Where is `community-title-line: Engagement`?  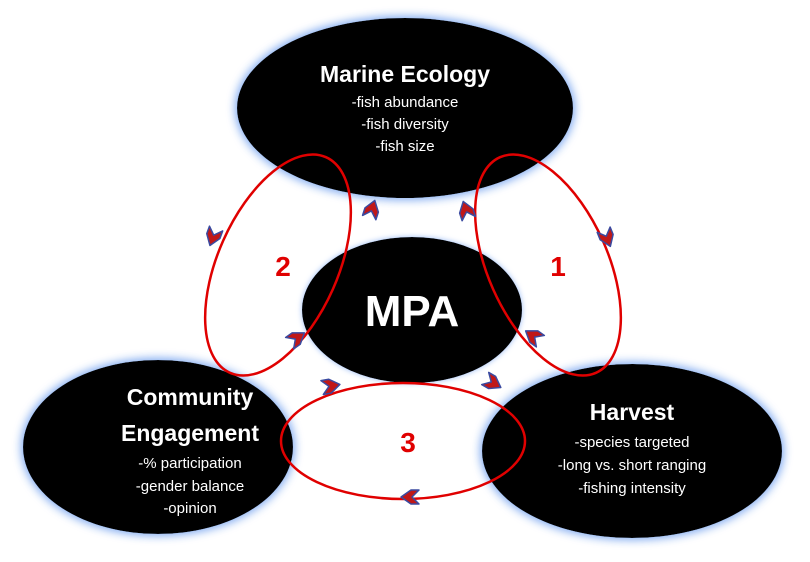 community-title-line: Engagement is located at coordinates (190, 433).